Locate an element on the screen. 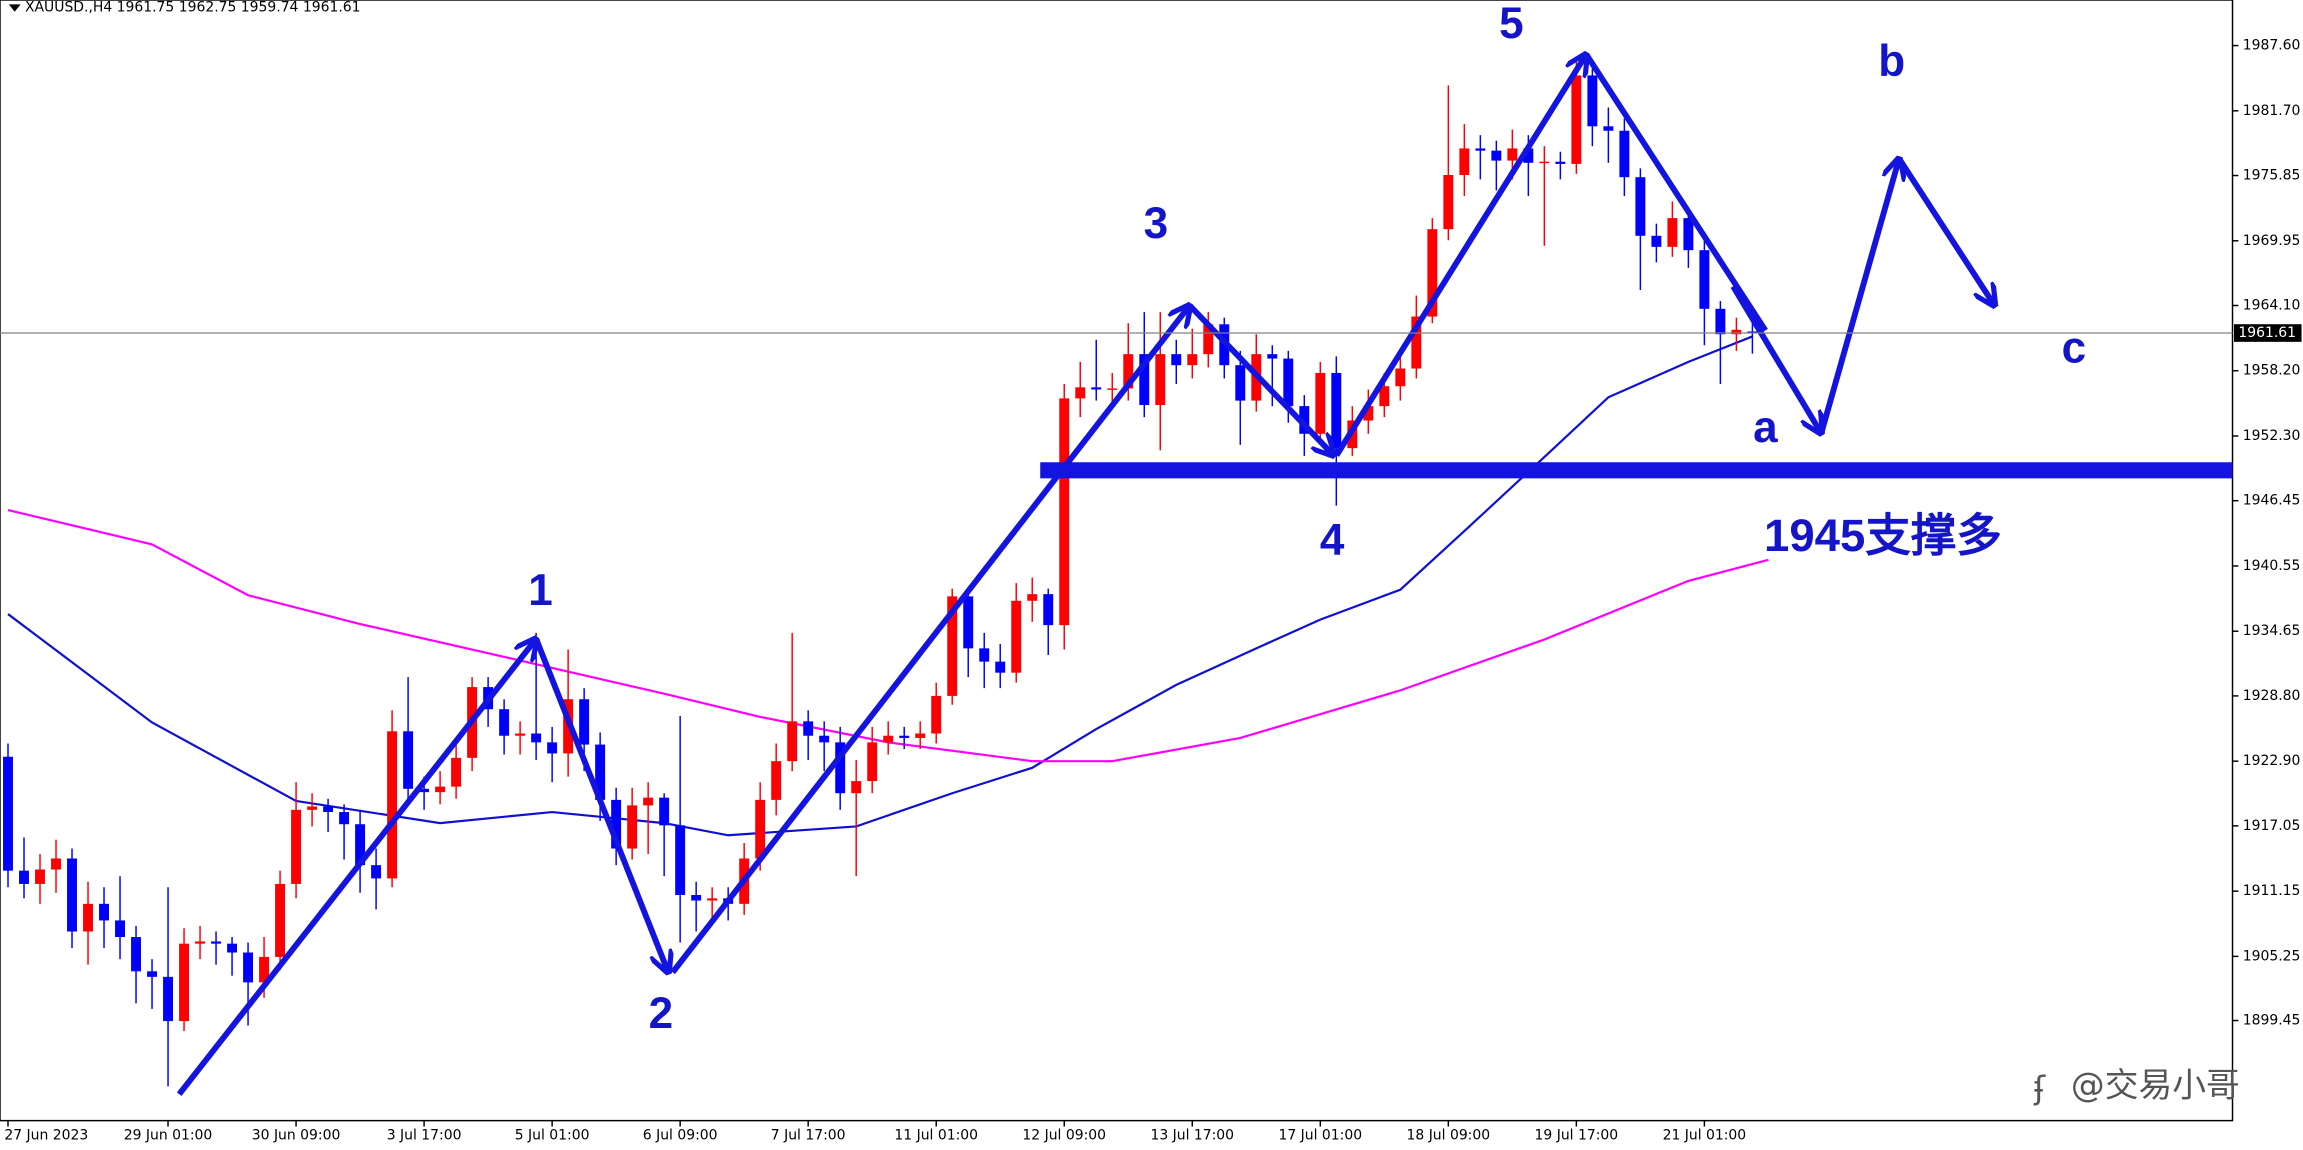  y-tick-label: 1969.95 is located at coordinates (2272, 241).